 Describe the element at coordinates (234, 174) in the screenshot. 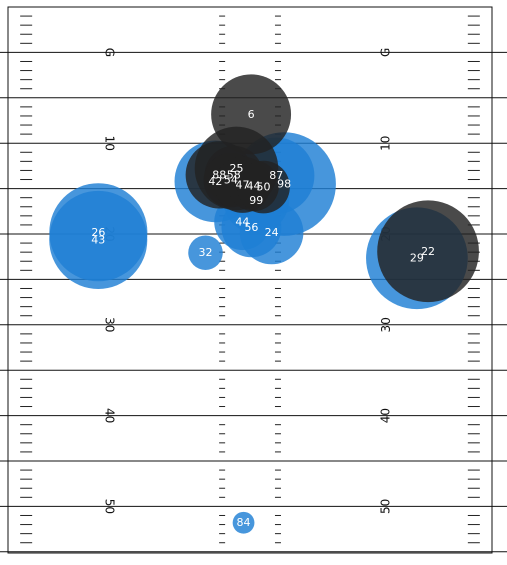

I see `player-number-label: 58` at that location.